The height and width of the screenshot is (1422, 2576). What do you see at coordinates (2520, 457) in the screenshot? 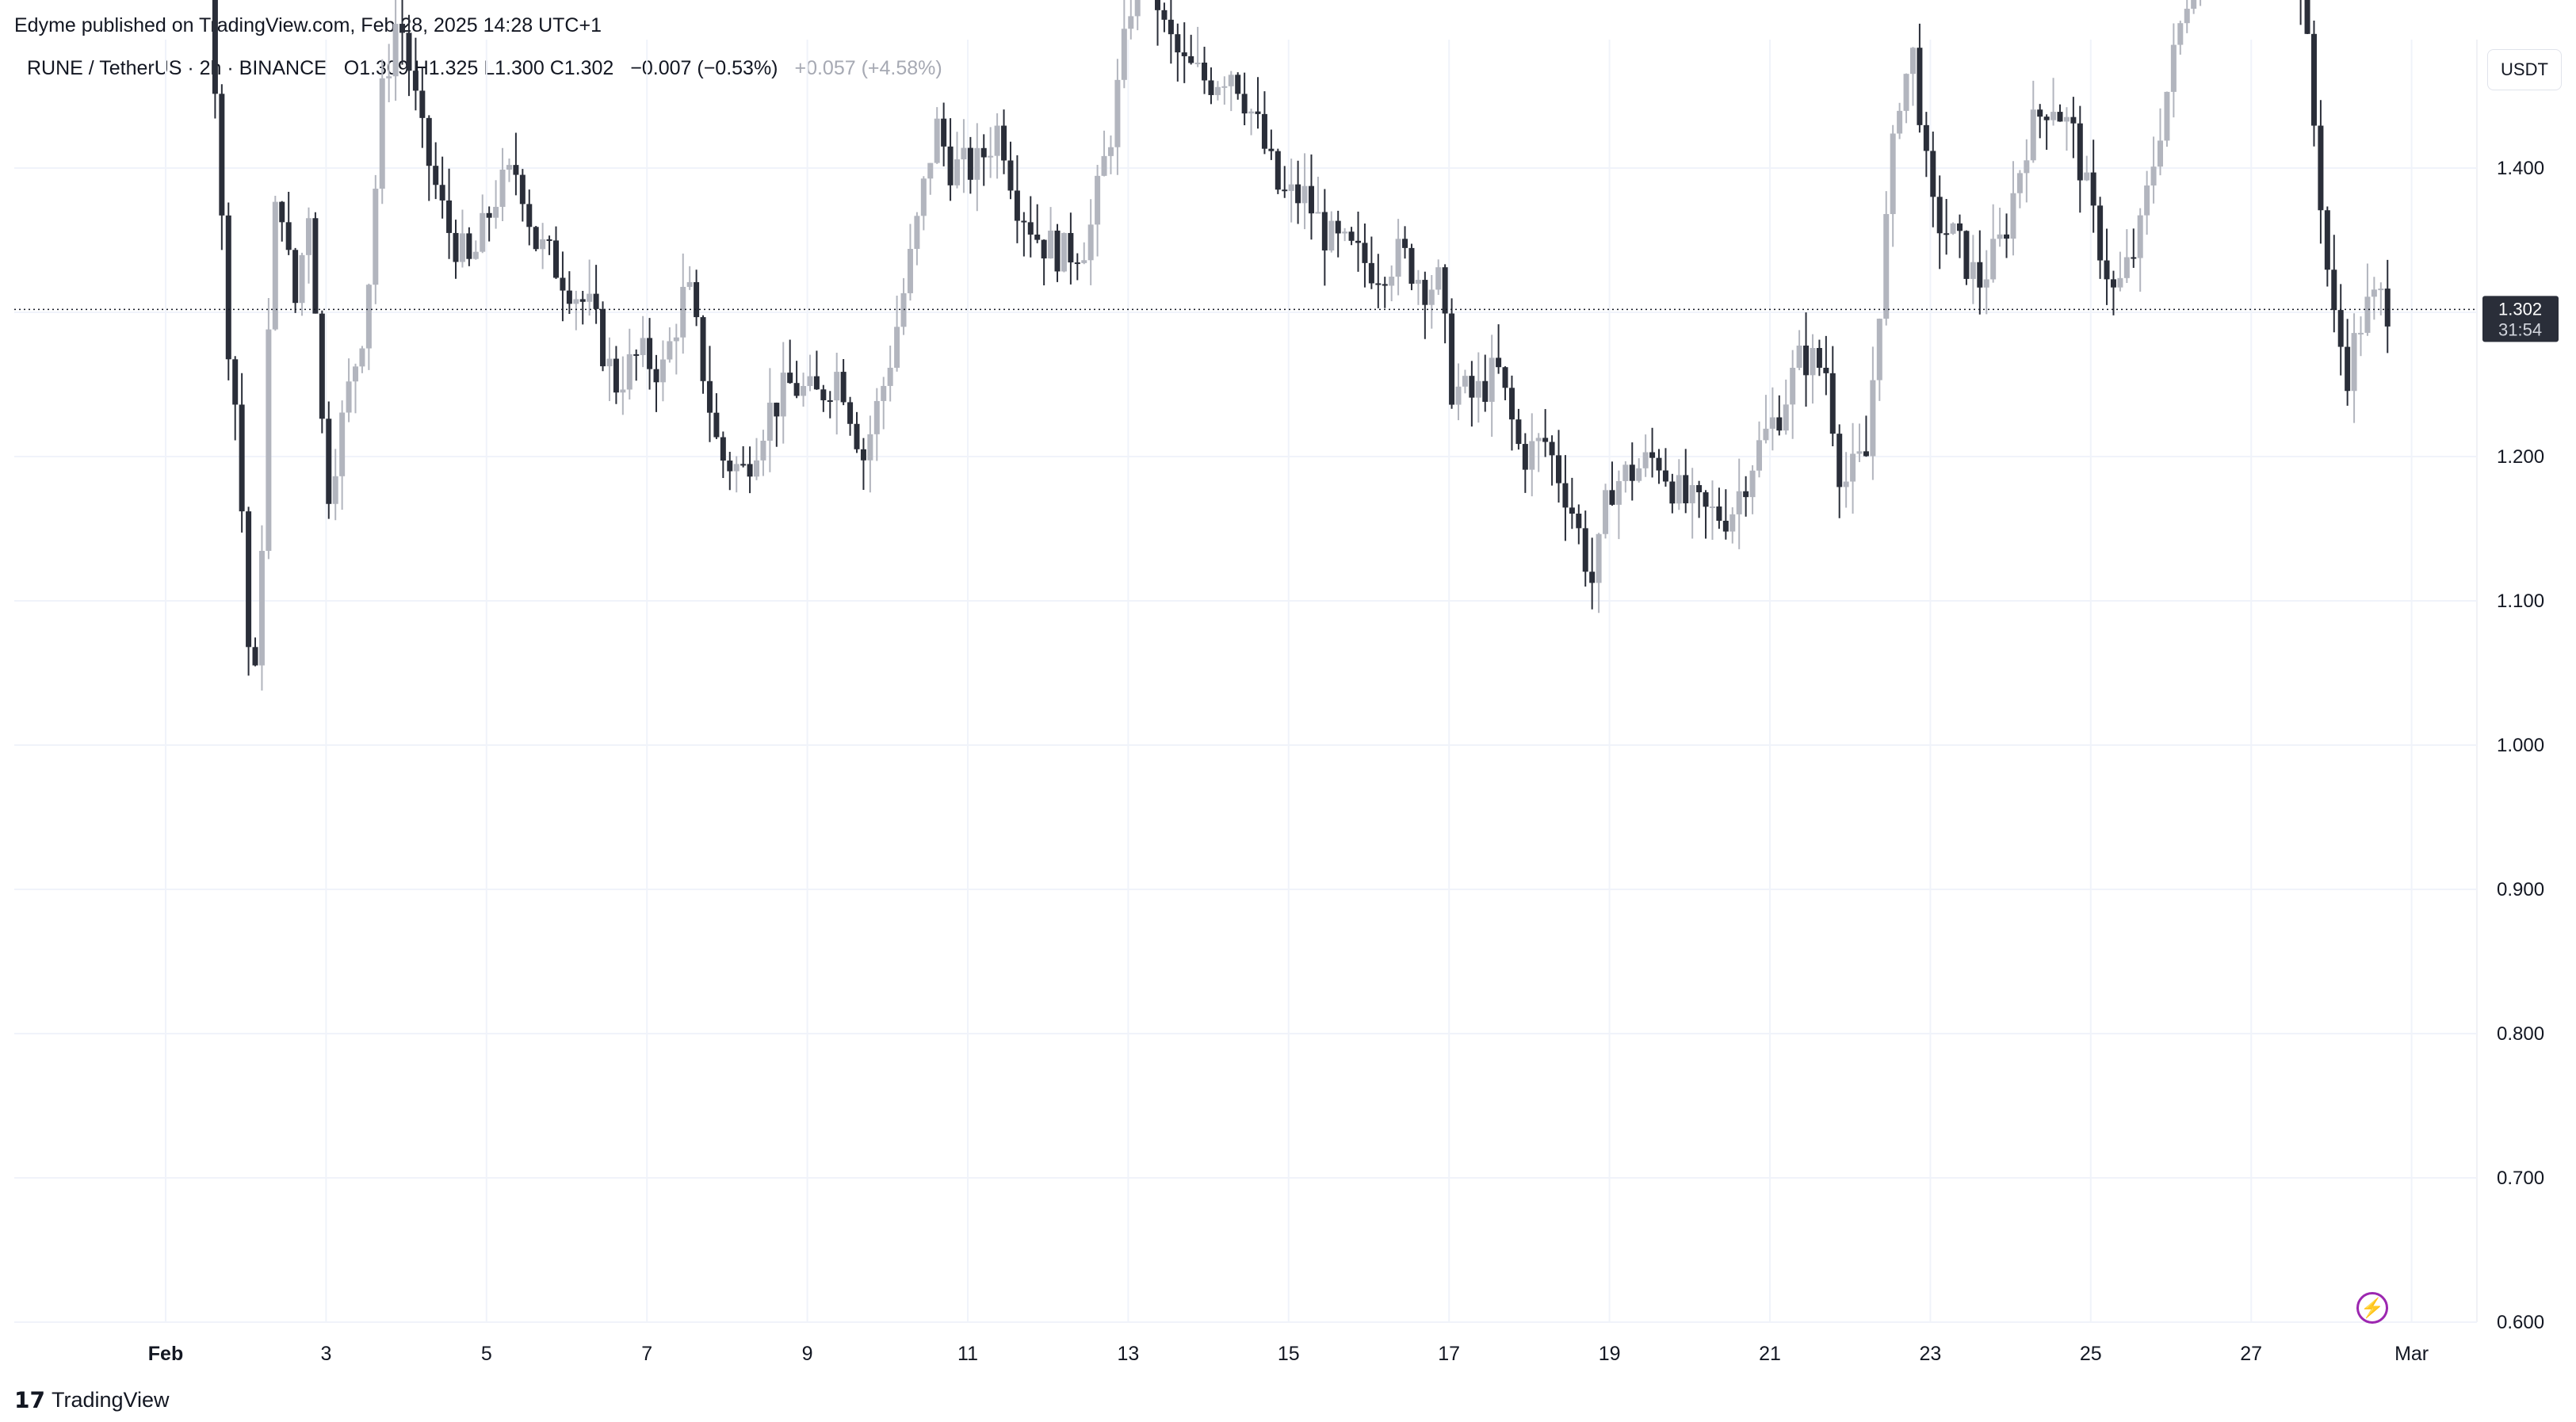
I see `y-tick-label: 1.200` at bounding box center [2520, 457].